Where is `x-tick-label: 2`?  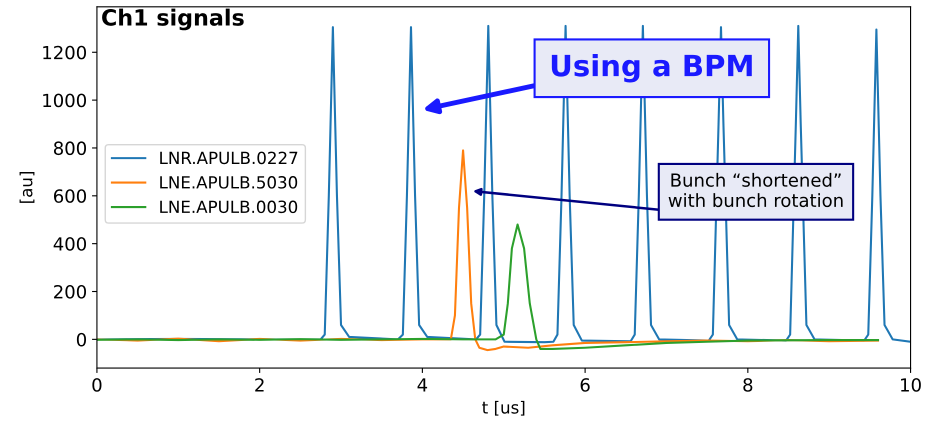 x-tick-label: 2 is located at coordinates (259, 385).